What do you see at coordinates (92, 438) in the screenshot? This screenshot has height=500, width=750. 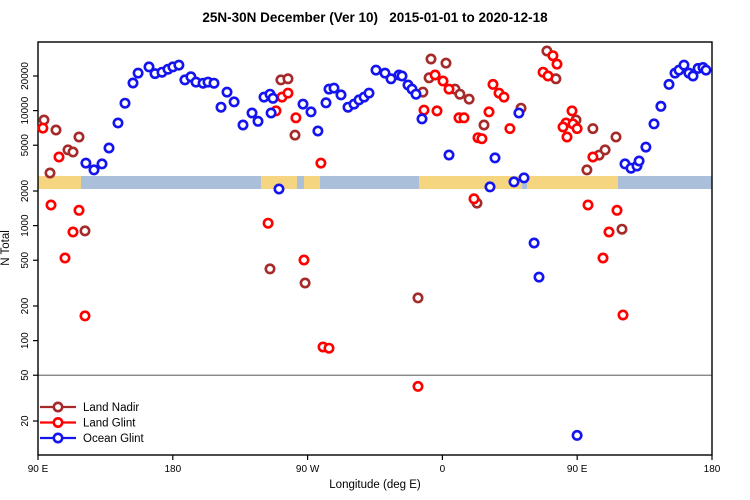 I see `legend-item-ocean-glint: Ocean Glint` at bounding box center [92, 438].